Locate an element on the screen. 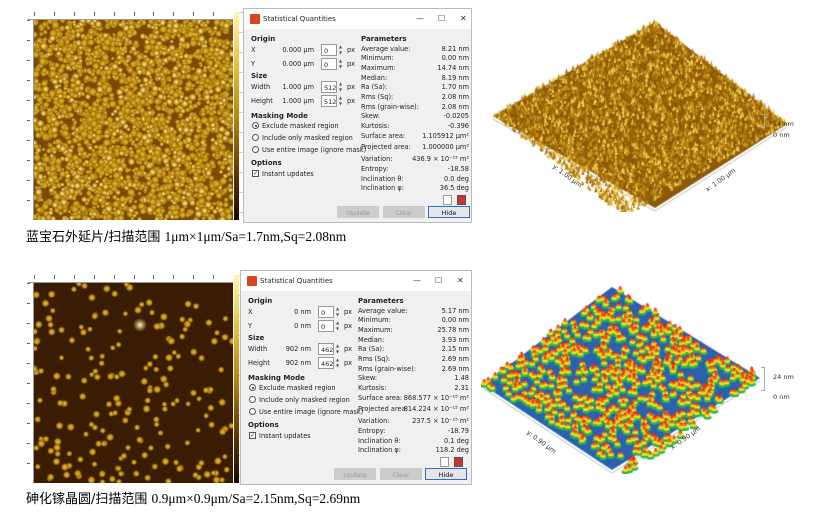 The height and width of the screenshot is (521, 819). parameter-row: Rms (grain-wise): 2.69 nm is located at coordinates (414, 369).